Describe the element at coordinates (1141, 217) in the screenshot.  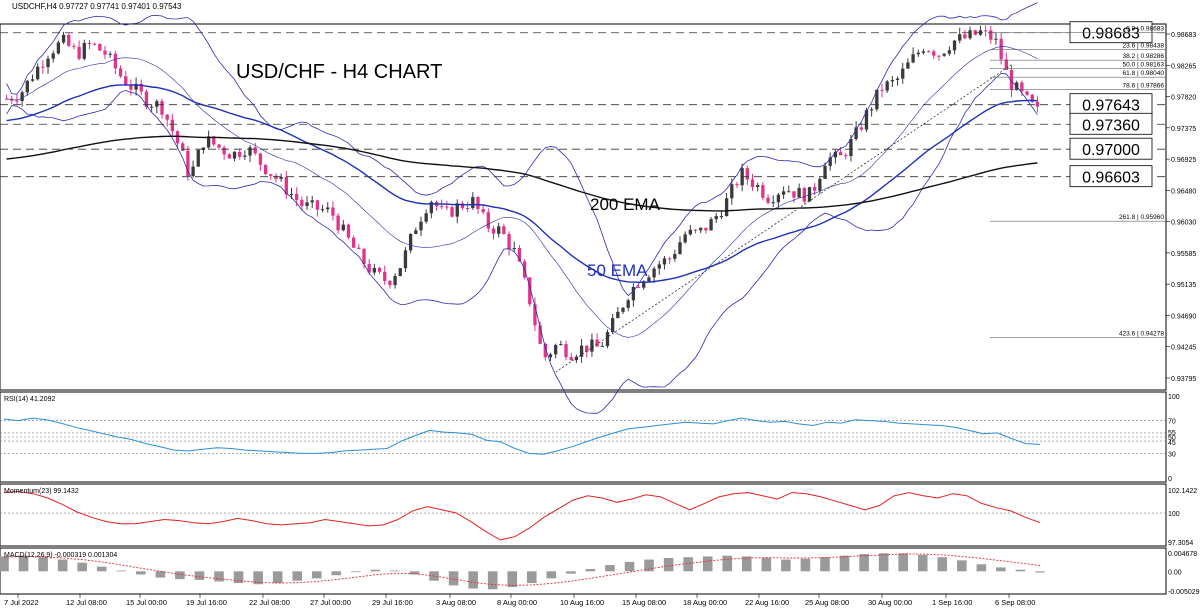
I see `fib-label: 261.8 | 0.95960` at that location.